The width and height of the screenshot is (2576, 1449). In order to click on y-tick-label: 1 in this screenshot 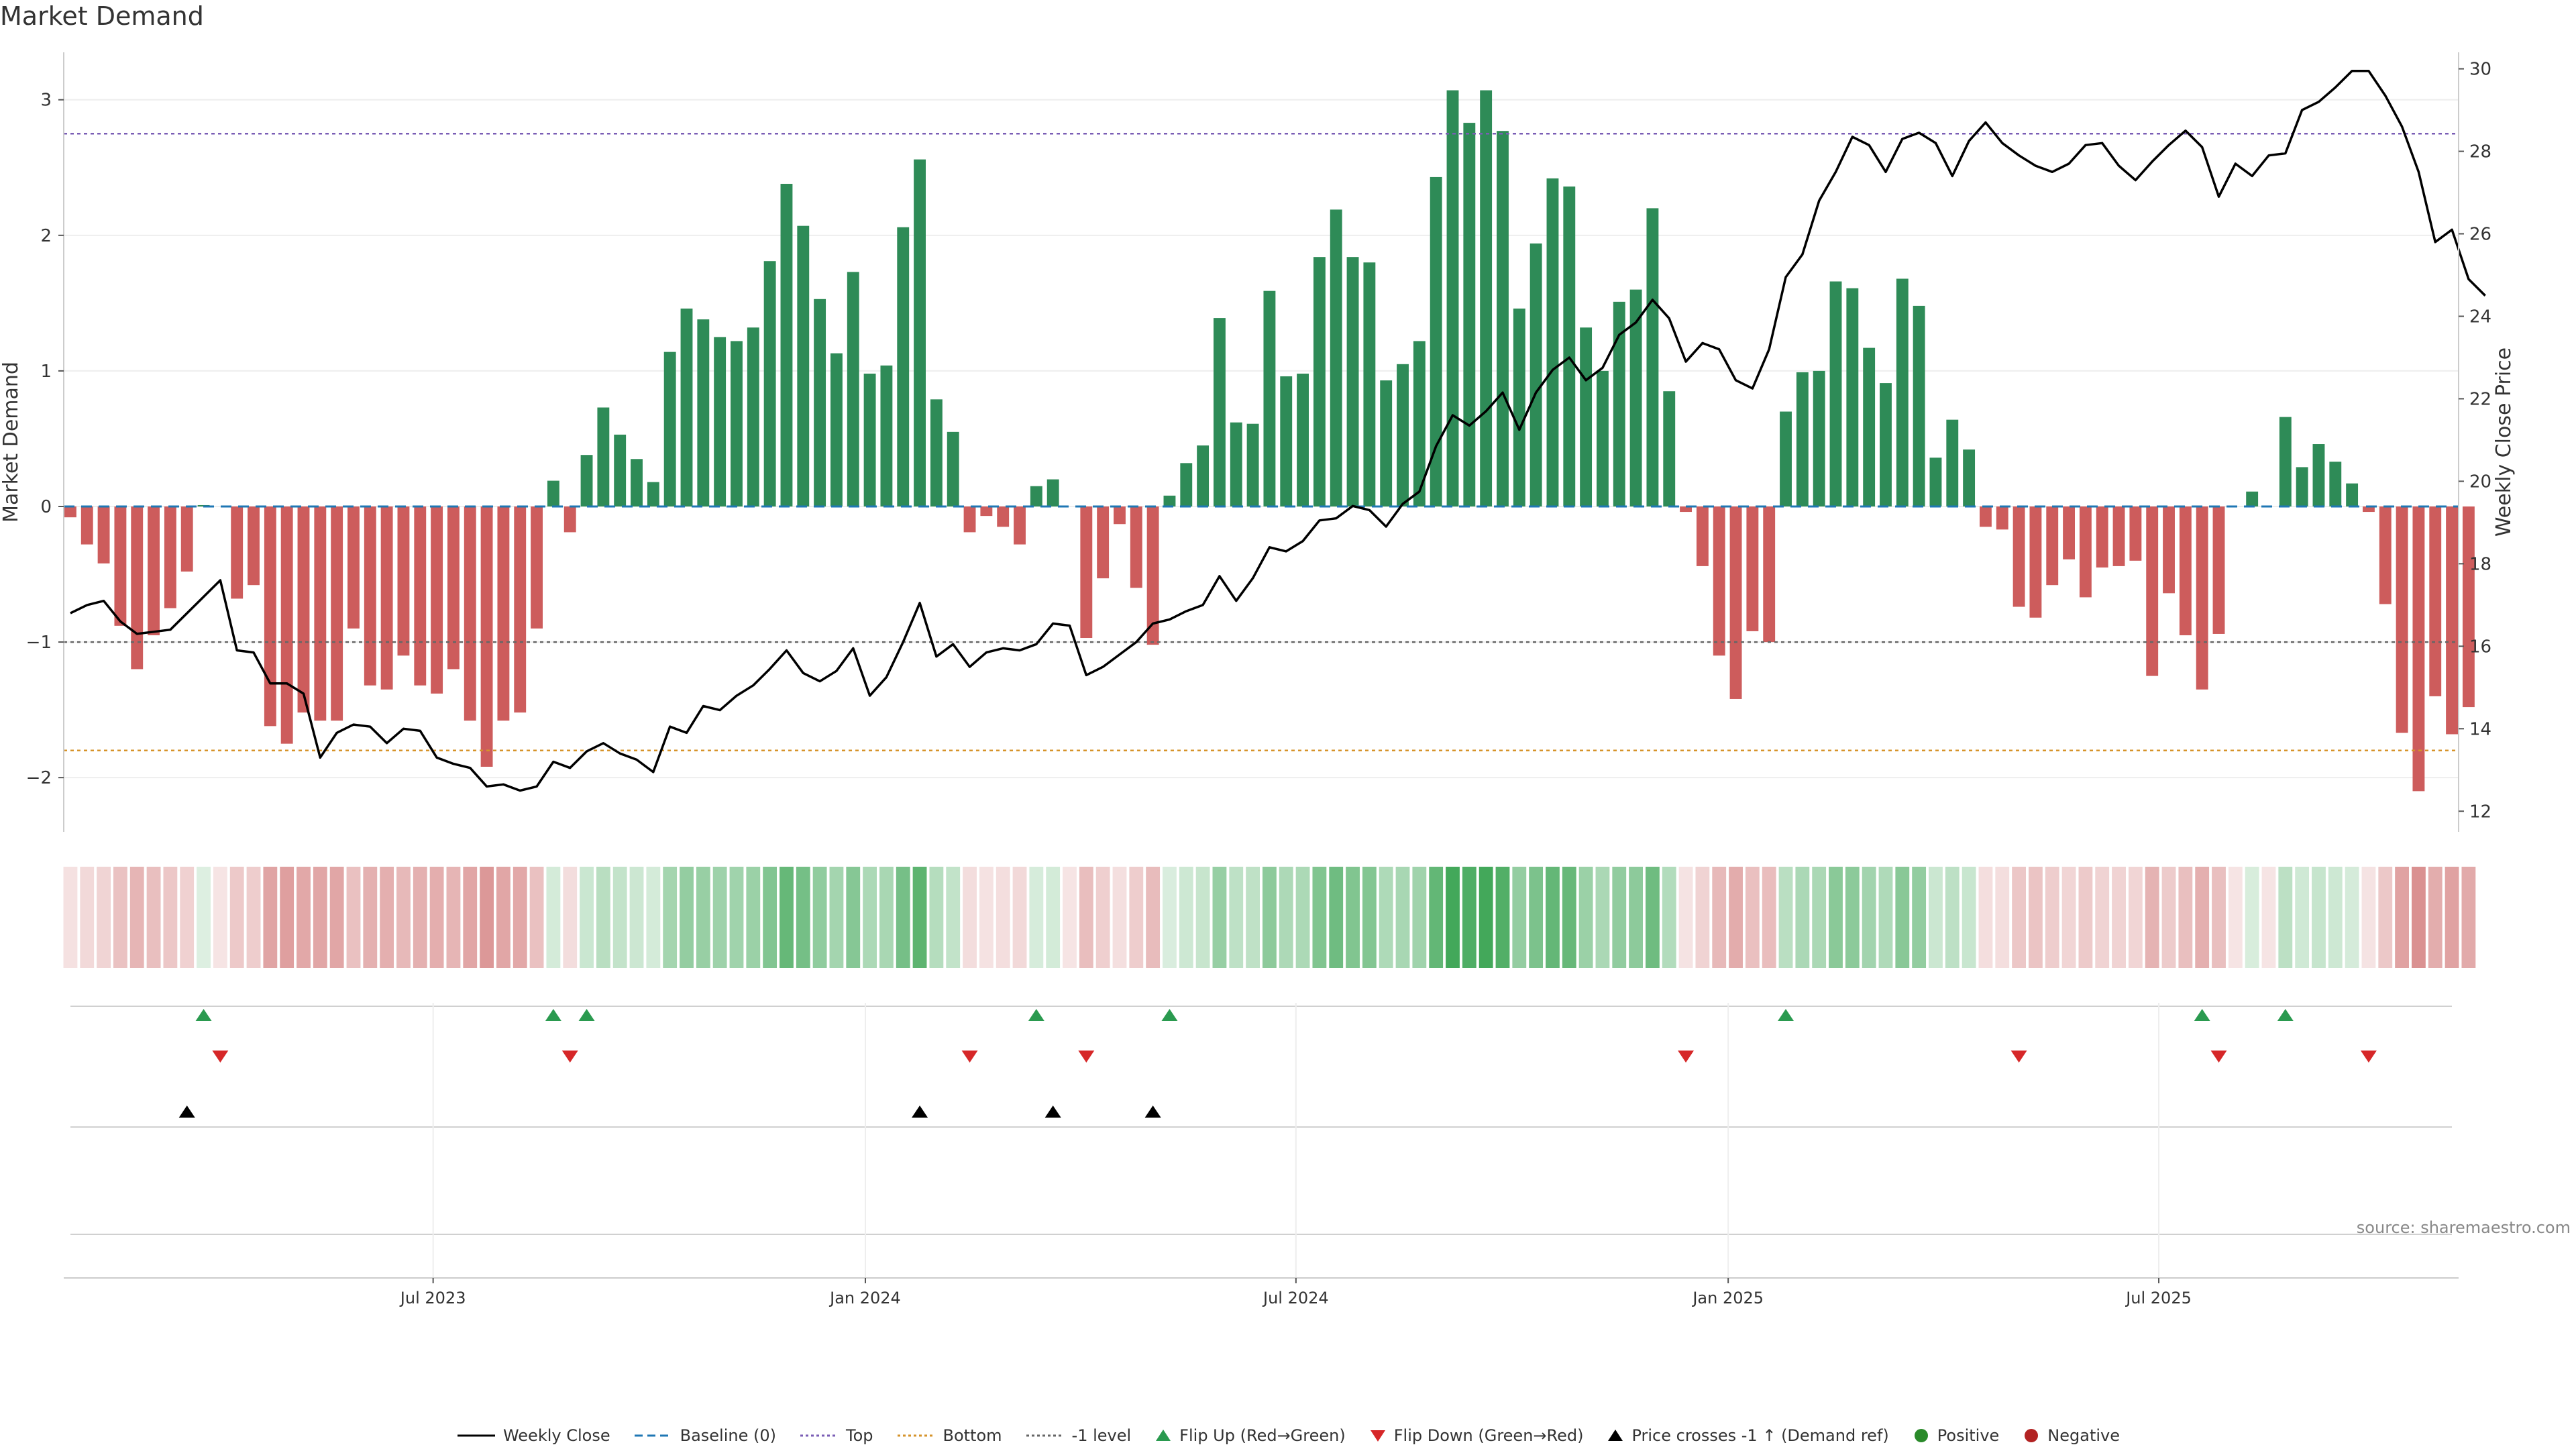, I will do `click(46, 372)`.